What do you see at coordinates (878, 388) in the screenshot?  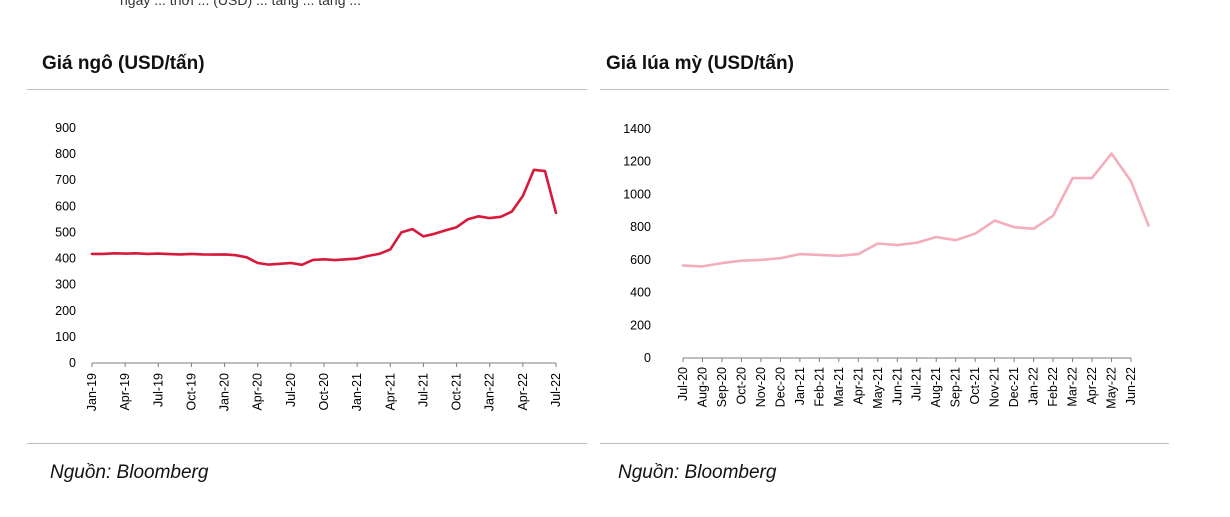 I see `wheat-x-tick-label: May-21` at bounding box center [878, 388].